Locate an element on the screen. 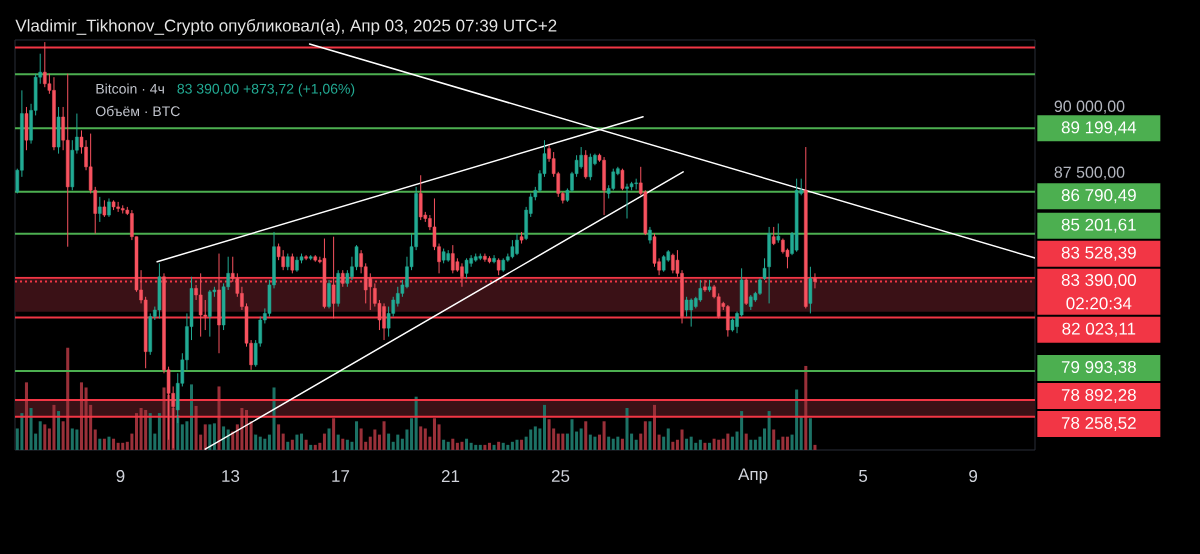  ref-line-label: 82 023,11 is located at coordinates (1099, 329).